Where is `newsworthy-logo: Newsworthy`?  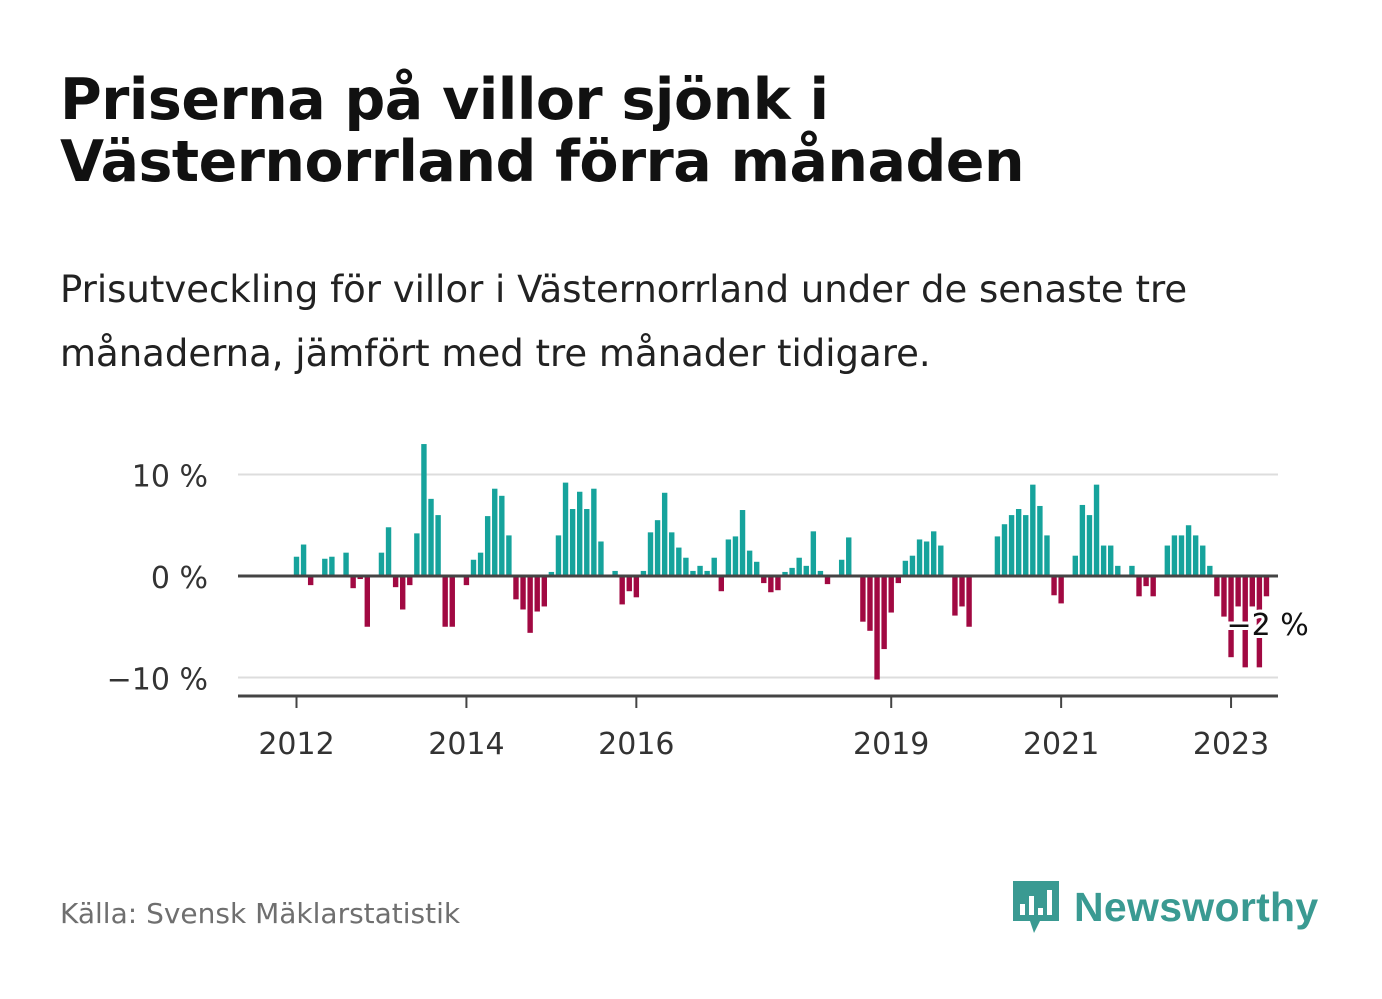 newsworthy-logo: Newsworthy is located at coordinates (1164, 907).